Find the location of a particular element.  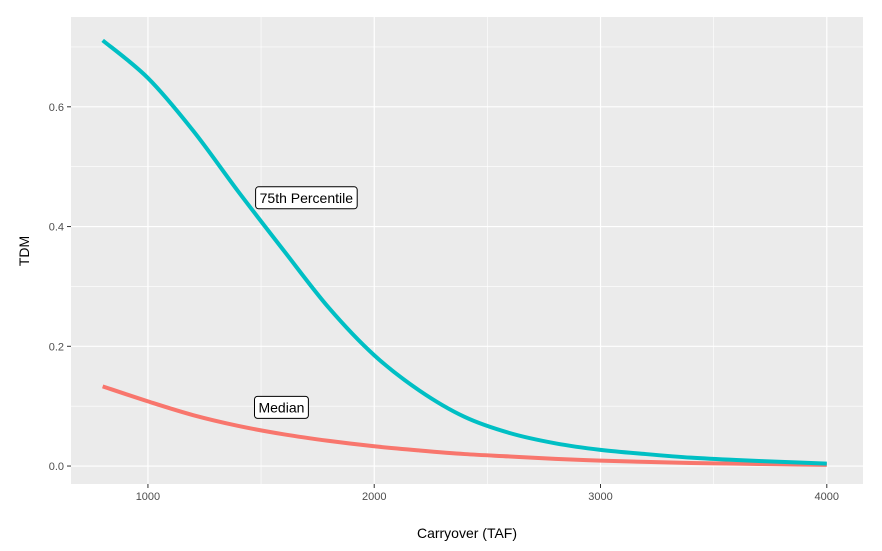

y-axis: 0.0 0.2 0.4 0.6 is located at coordinates (60, 287).